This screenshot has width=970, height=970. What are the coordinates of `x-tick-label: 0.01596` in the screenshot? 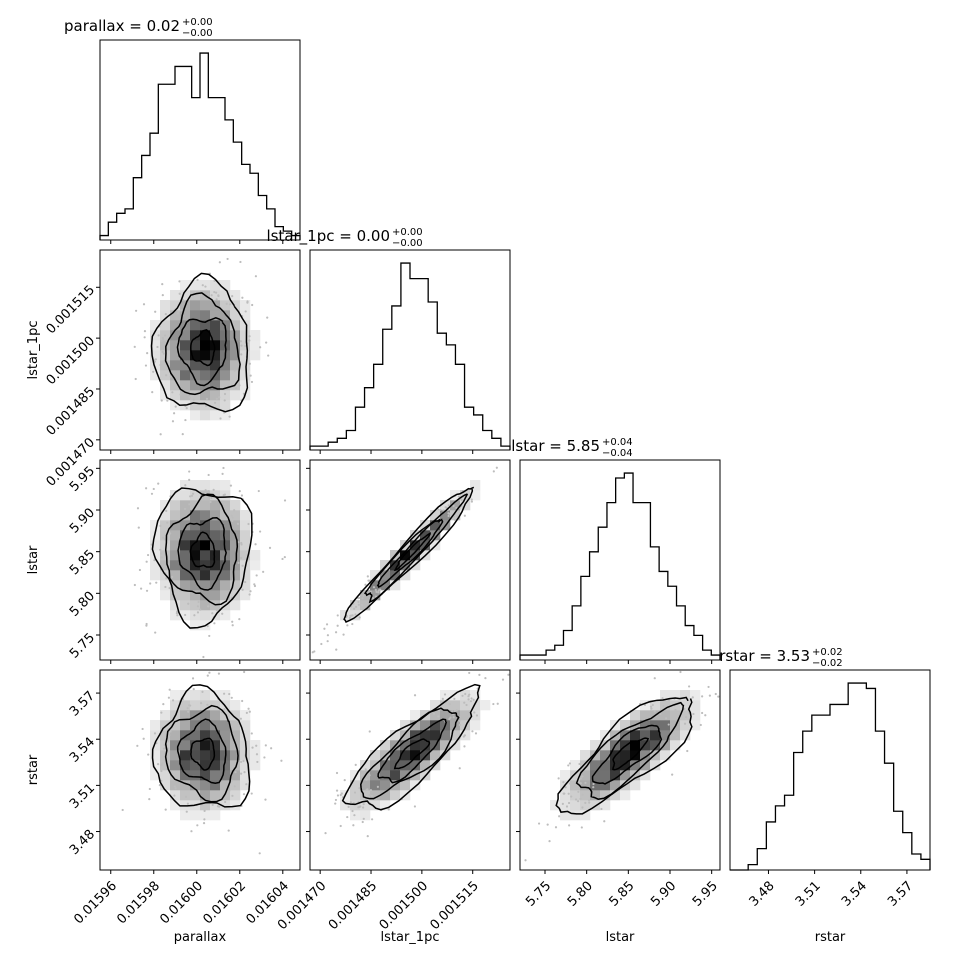 It's located at (95, 903).